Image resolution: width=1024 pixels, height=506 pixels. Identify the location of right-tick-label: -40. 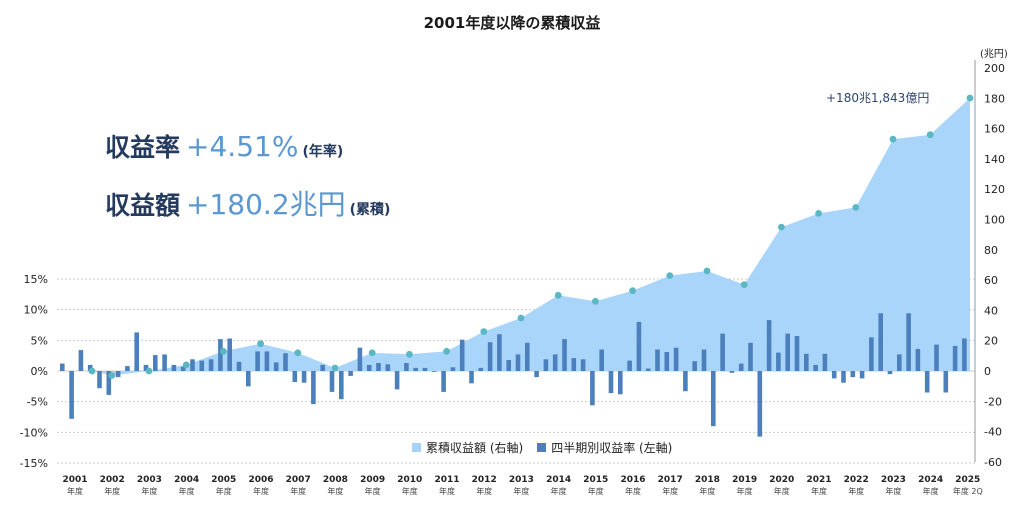
(993, 432).